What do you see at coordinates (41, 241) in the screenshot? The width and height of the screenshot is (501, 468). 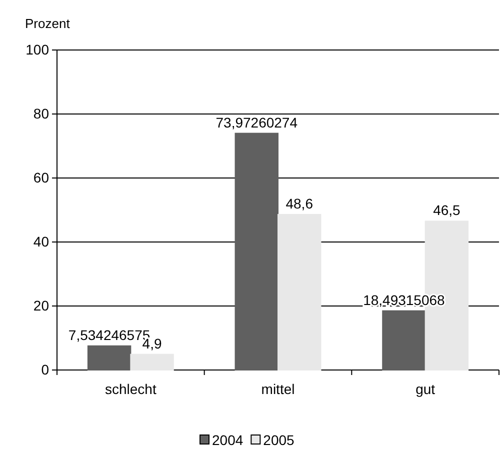 I see `y-tick-label: 40` at bounding box center [41, 241].